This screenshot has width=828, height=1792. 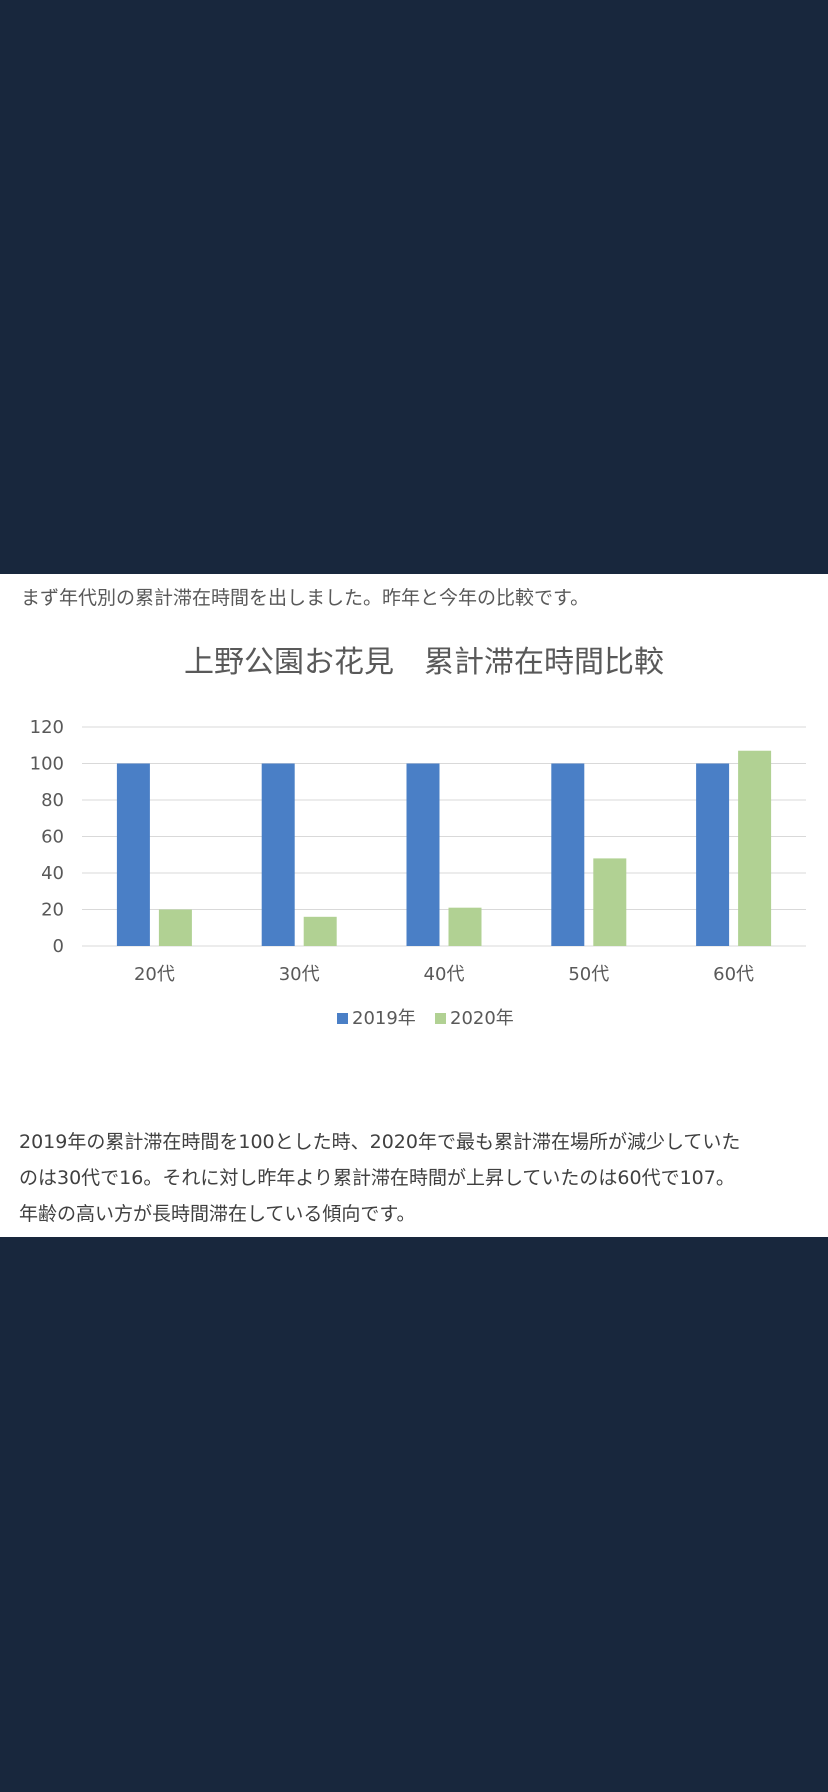 I want to click on summary-line: 年齢の高い方が長時間滞在している傾向です。, so click(x=217, y=1214).